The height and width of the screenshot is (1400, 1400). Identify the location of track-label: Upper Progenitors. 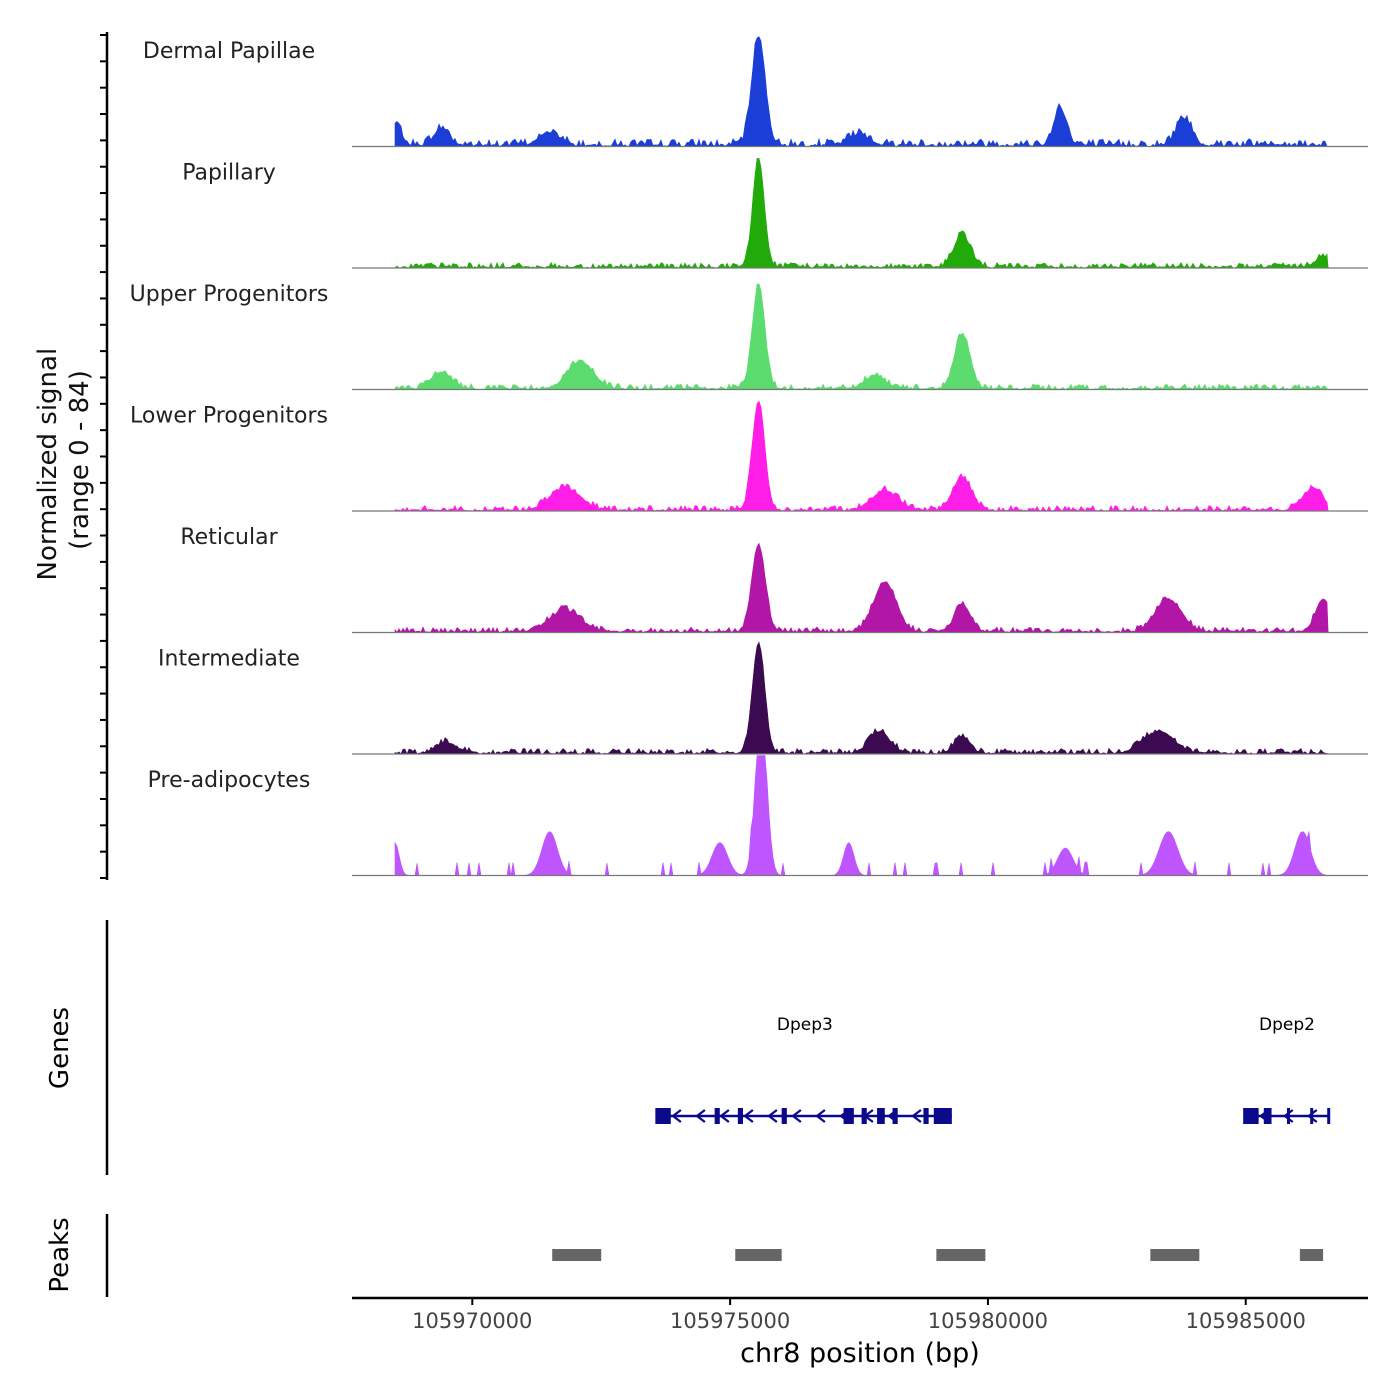
(229, 294).